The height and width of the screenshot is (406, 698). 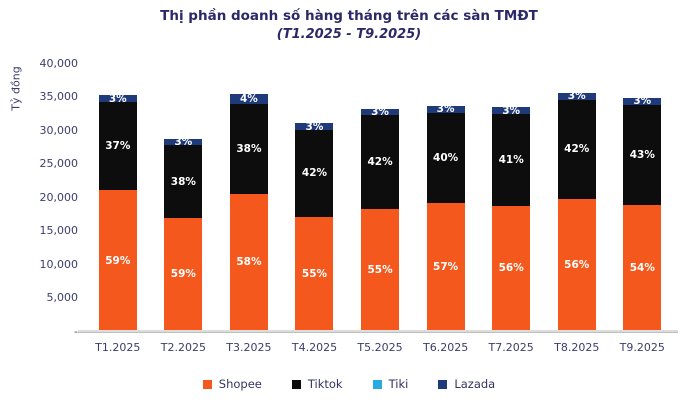 I want to click on y-axis-title: Tỷ đồng, so click(x=16, y=88).